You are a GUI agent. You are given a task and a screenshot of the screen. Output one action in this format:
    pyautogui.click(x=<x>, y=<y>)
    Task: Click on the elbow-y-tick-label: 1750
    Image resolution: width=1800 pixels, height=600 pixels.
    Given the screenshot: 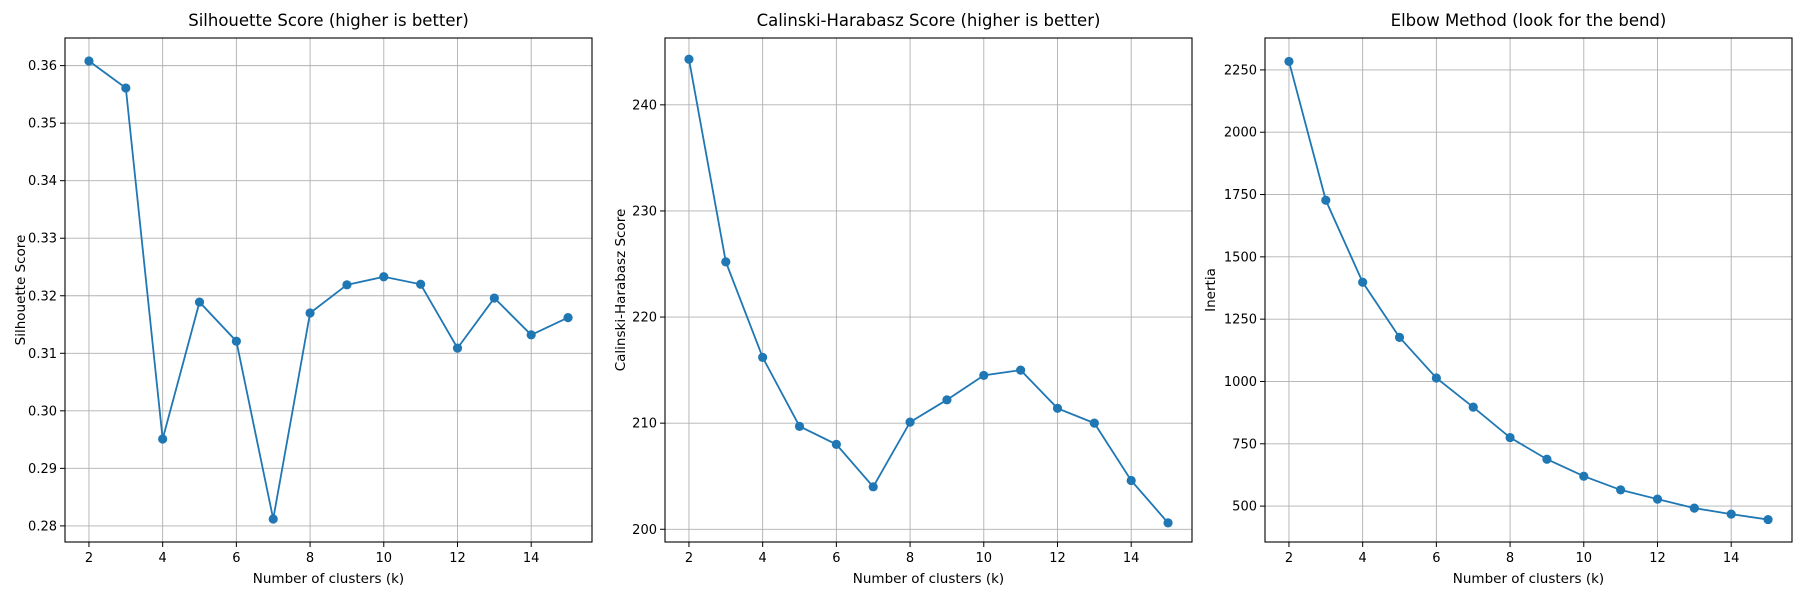 What is the action you would take?
    pyautogui.click(x=1240, y=195)
    